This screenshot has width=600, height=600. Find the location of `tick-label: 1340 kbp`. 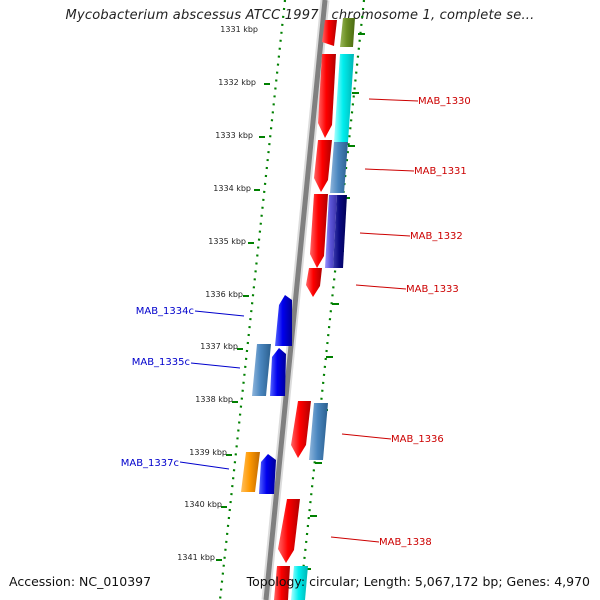

tick-label: 1340 kbp is located at coordinates (203, 504).